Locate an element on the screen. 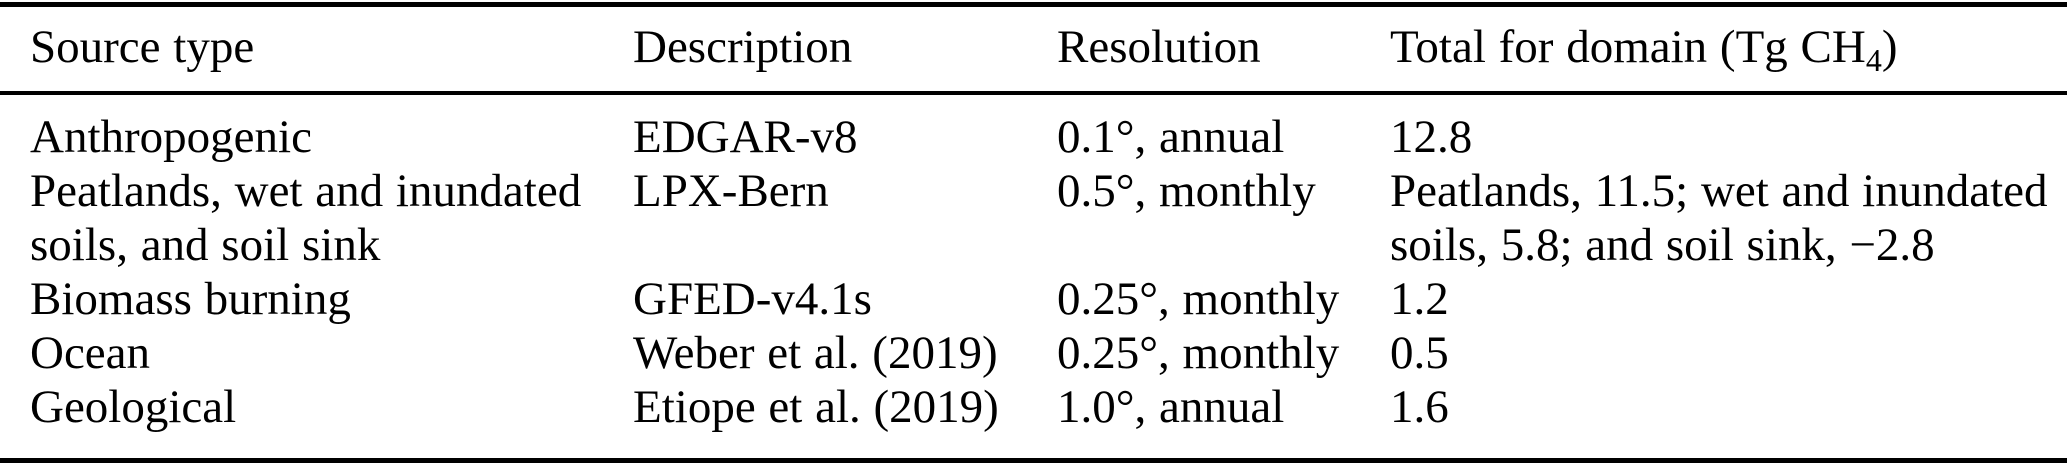  cell-description: Etiope et al. (2019) is located at coordinates (816, 407).